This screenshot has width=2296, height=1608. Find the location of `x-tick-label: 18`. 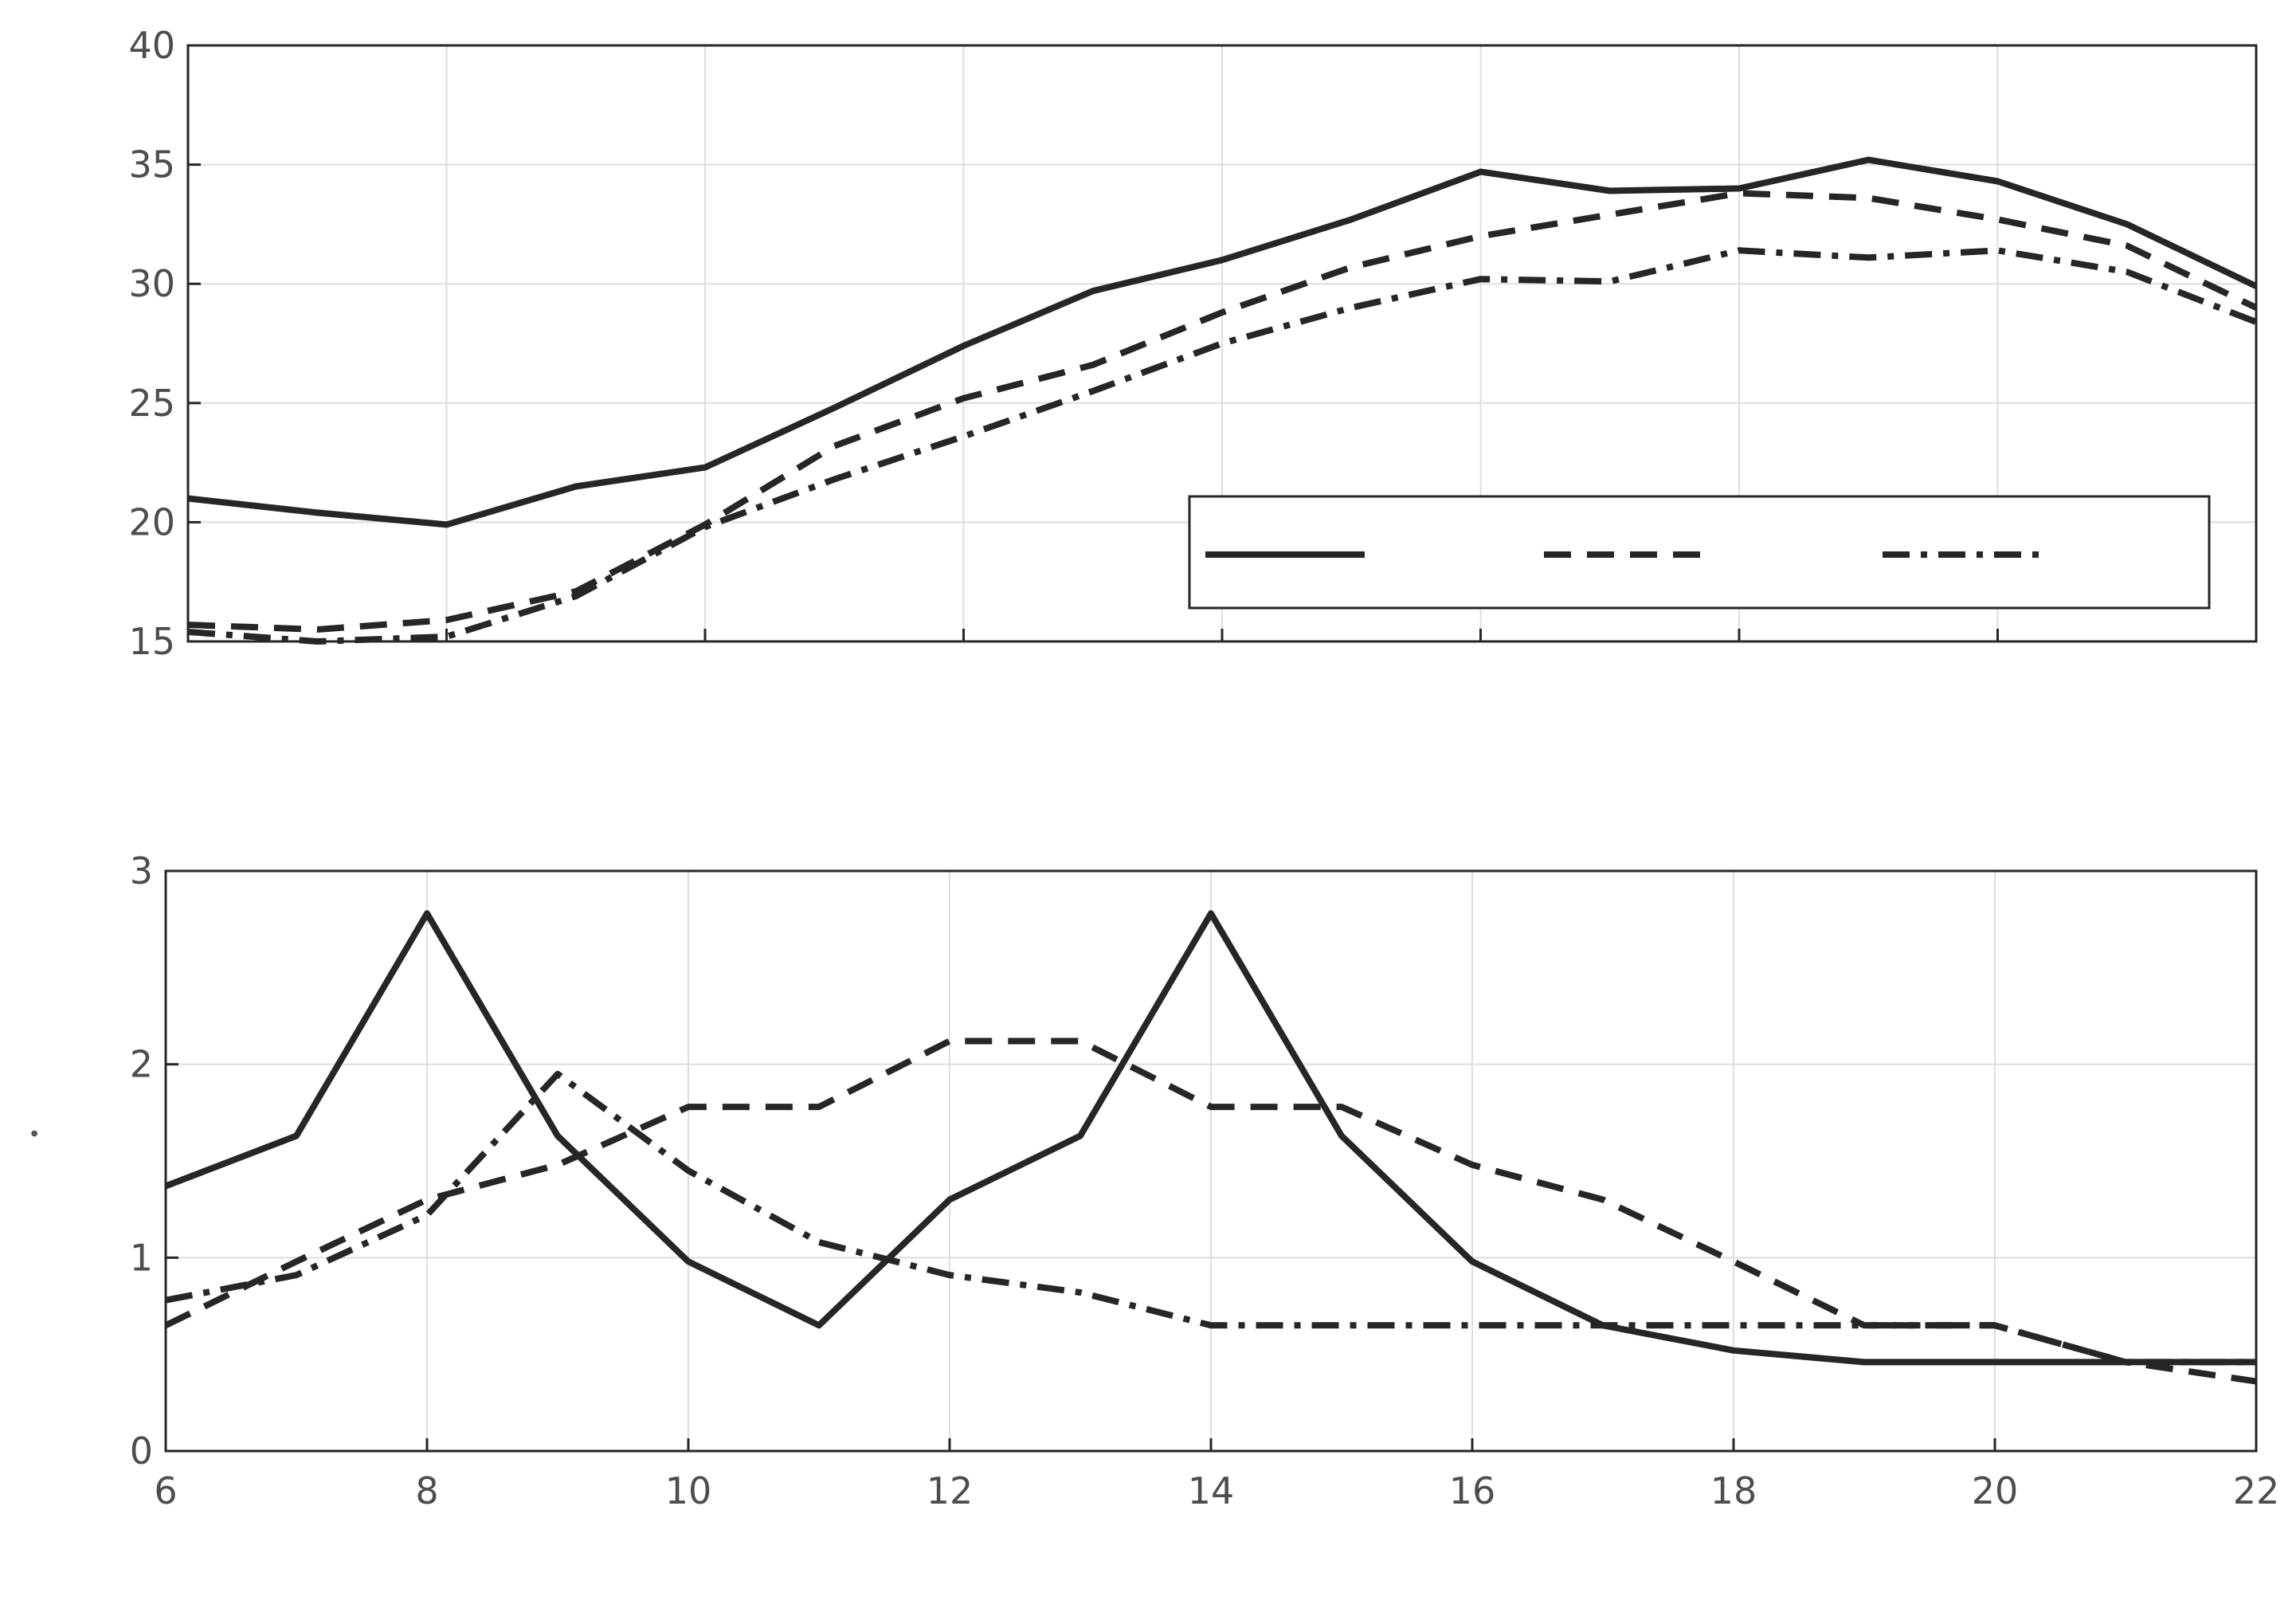

x-tick-label: 18 is located at coordinates (1733, 1490).